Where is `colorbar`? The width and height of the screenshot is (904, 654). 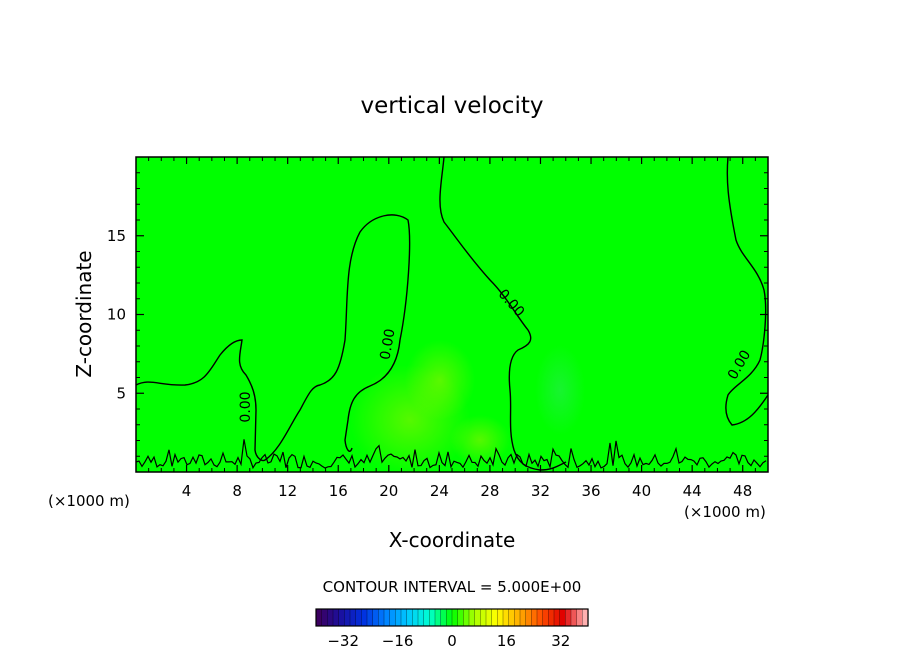
colorbar is located at coordinates (452, 617).